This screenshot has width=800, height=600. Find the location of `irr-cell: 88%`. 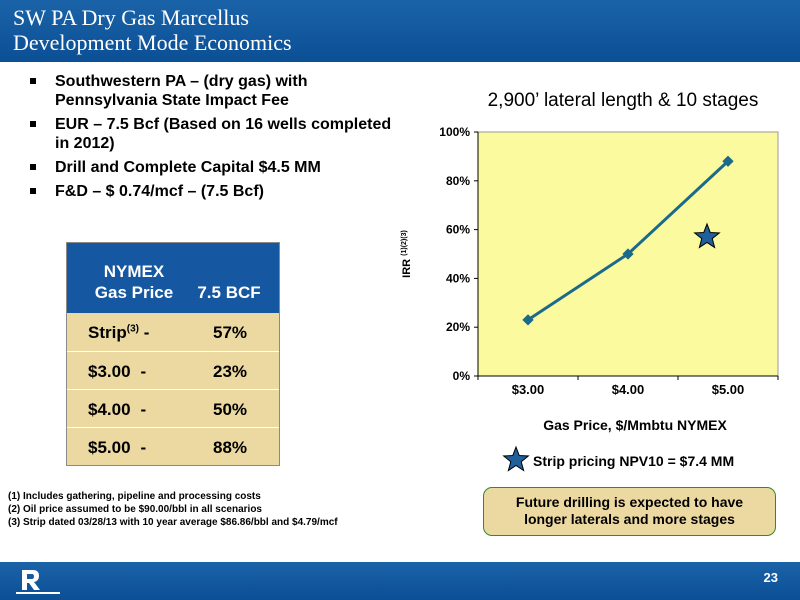

irr-cell: 88% is located at coordinates (230, 447).